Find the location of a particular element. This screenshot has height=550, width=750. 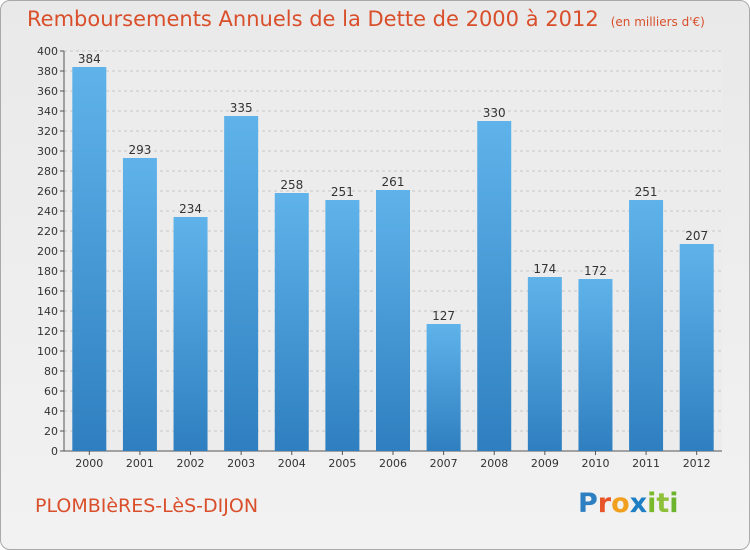

logo-letter: r is located at coordinates (604, 503).